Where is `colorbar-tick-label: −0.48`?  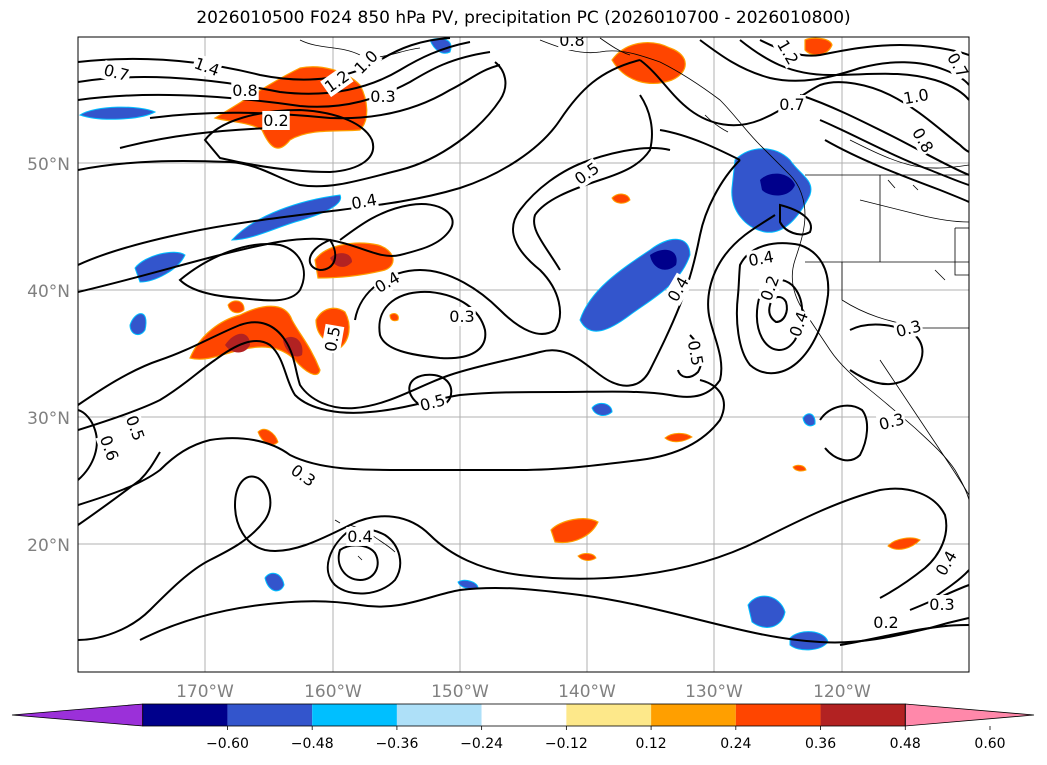 colorbar-tick-label: −0.48 is located at coordinates (312, 744).